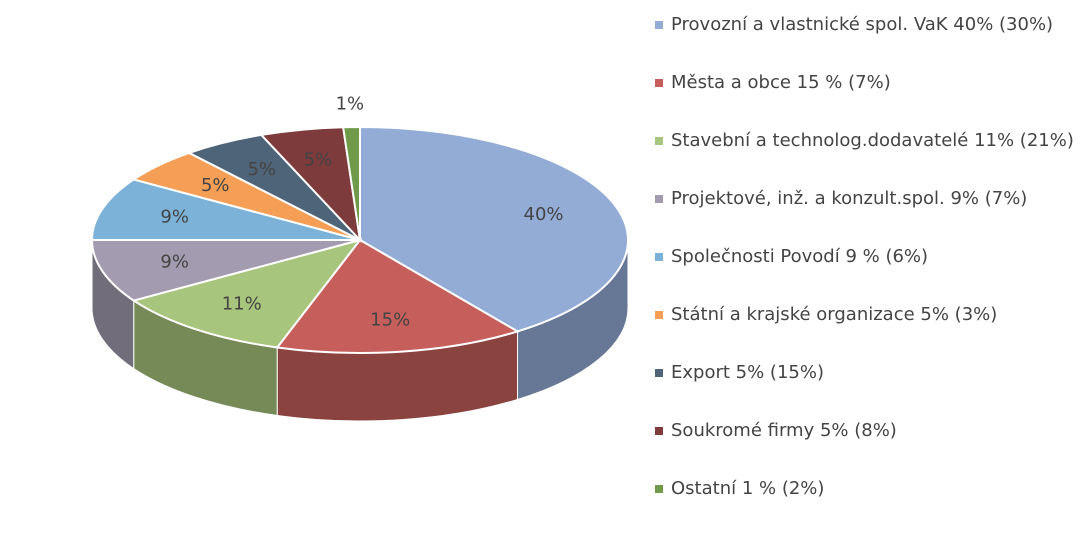 The height and width of the screenshot is (560, 1087). I want to click on data-label: 40%, so click(544, 214).